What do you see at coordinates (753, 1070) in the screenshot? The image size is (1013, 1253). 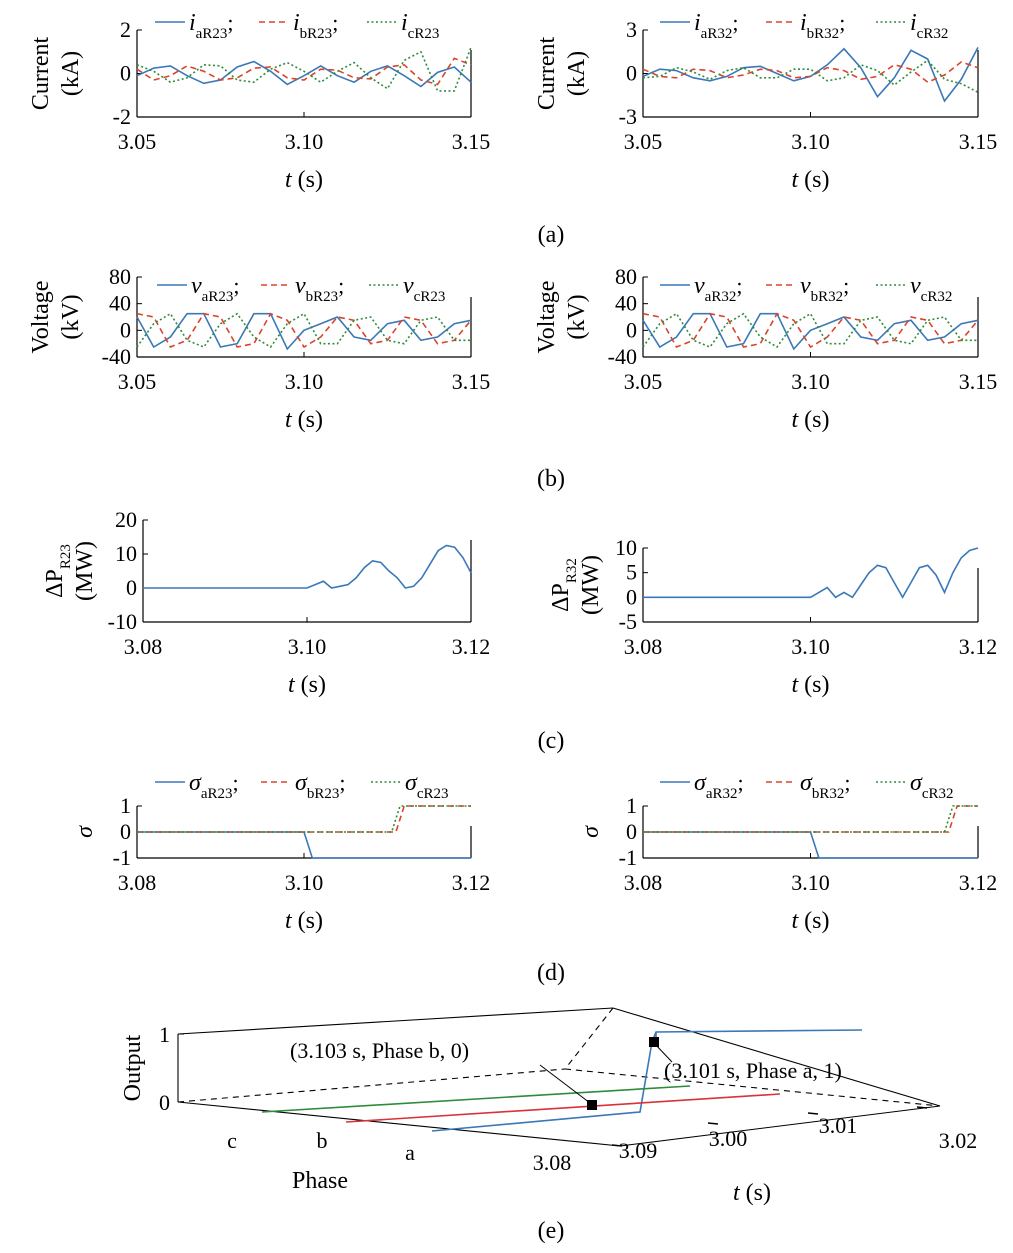 I see `annotation-label-2: (3.101 s, Phase a, 1)` at bounding box center [753, 1070].